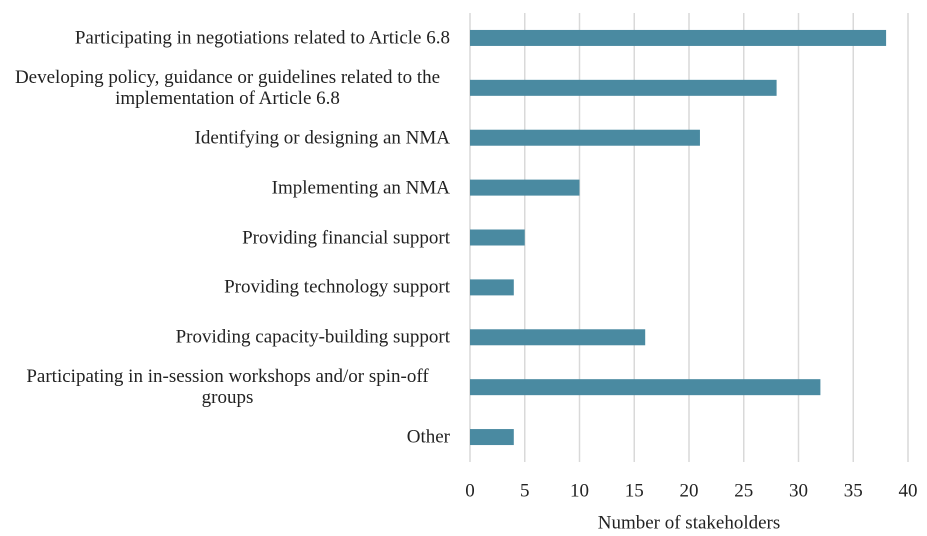  I want to click on x-tick-label: 40, so click(908, 490).